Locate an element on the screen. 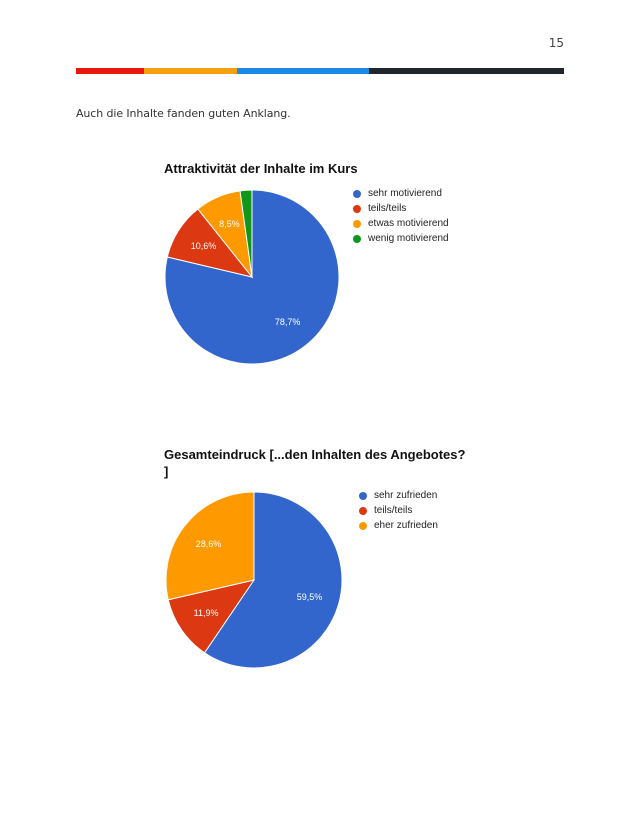  pie-slice-label: 11,9% is located at coordinates (206, 613).